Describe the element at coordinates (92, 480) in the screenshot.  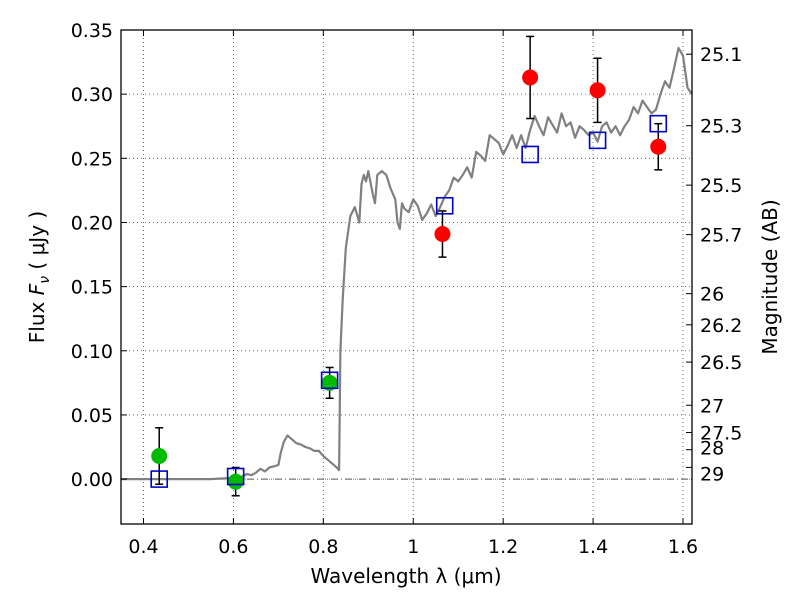
I see `y-tick-label: 0.00` at that location.